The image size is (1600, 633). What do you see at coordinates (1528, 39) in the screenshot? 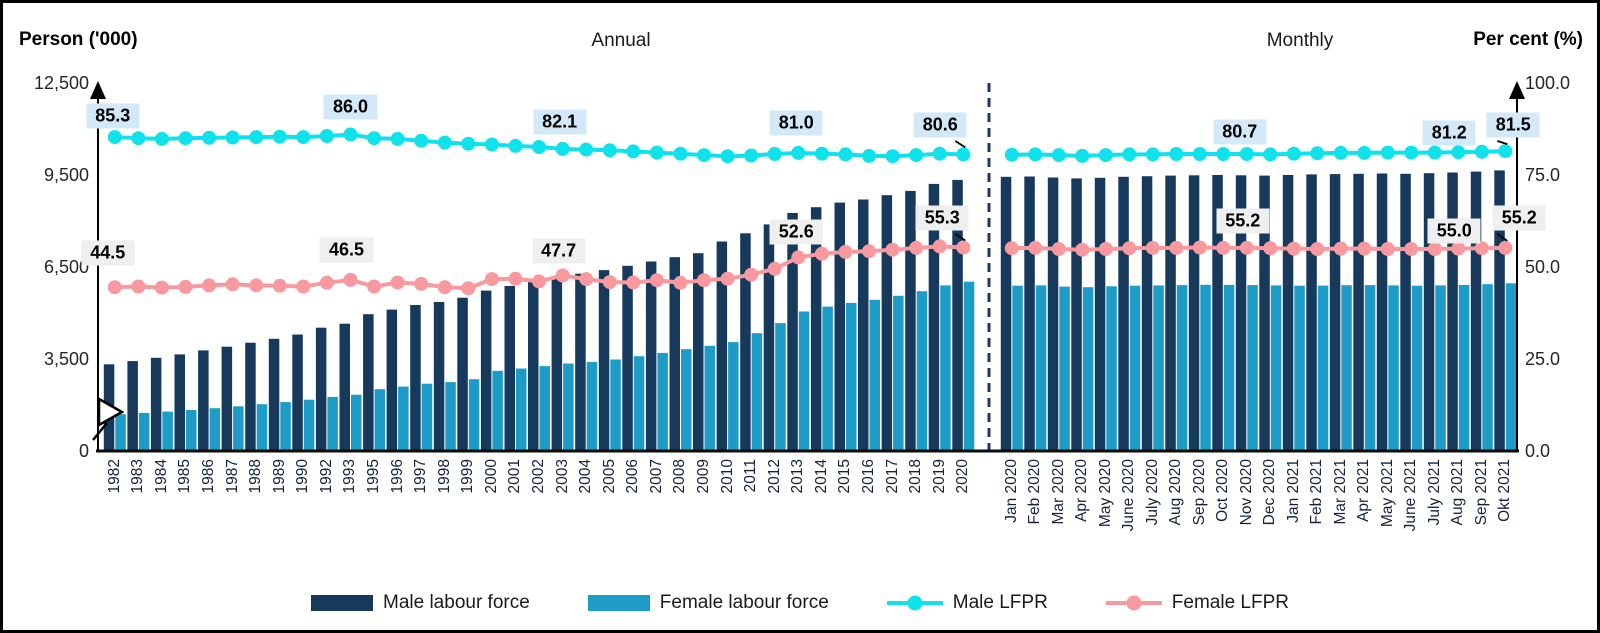
I see `right-axis-title: Per cent (%)` at bounding box center [1528, 39].